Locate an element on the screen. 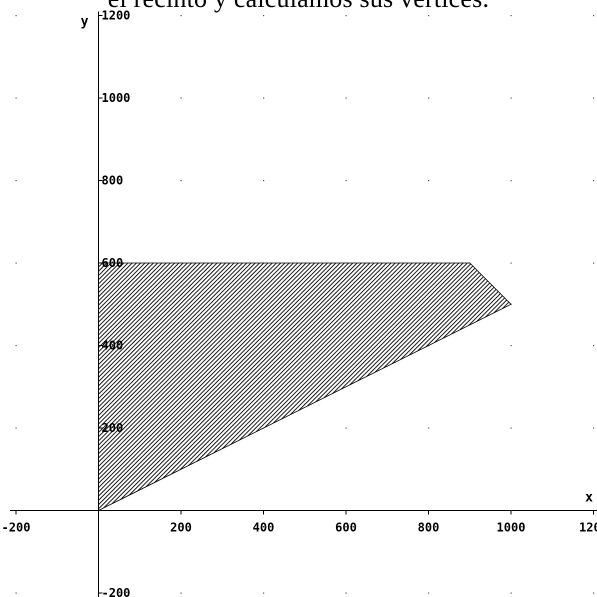  caption-text: el recinto y calculamos sus vértices. is located at coordinates (298, 7).